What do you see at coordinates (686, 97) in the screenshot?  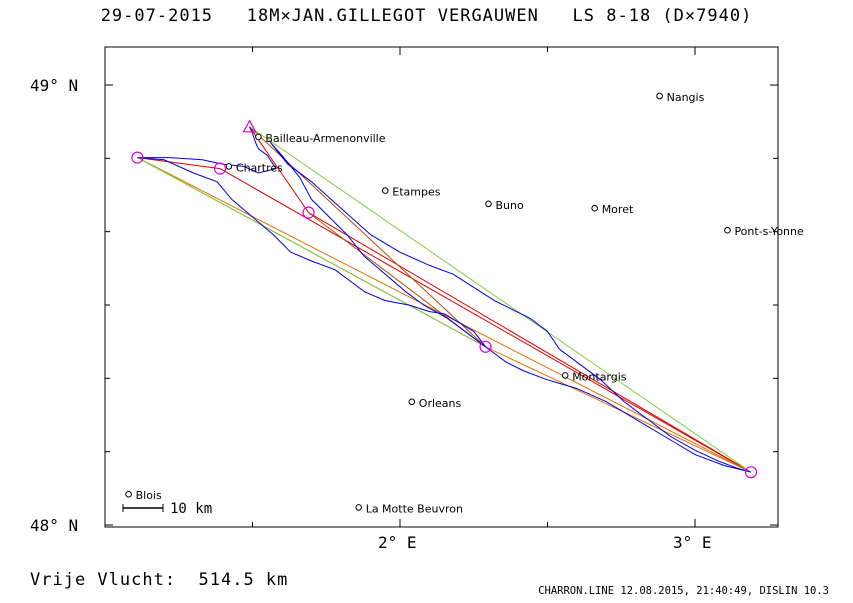 I see `city-label: Nangis` at bounding box center [686, 97].